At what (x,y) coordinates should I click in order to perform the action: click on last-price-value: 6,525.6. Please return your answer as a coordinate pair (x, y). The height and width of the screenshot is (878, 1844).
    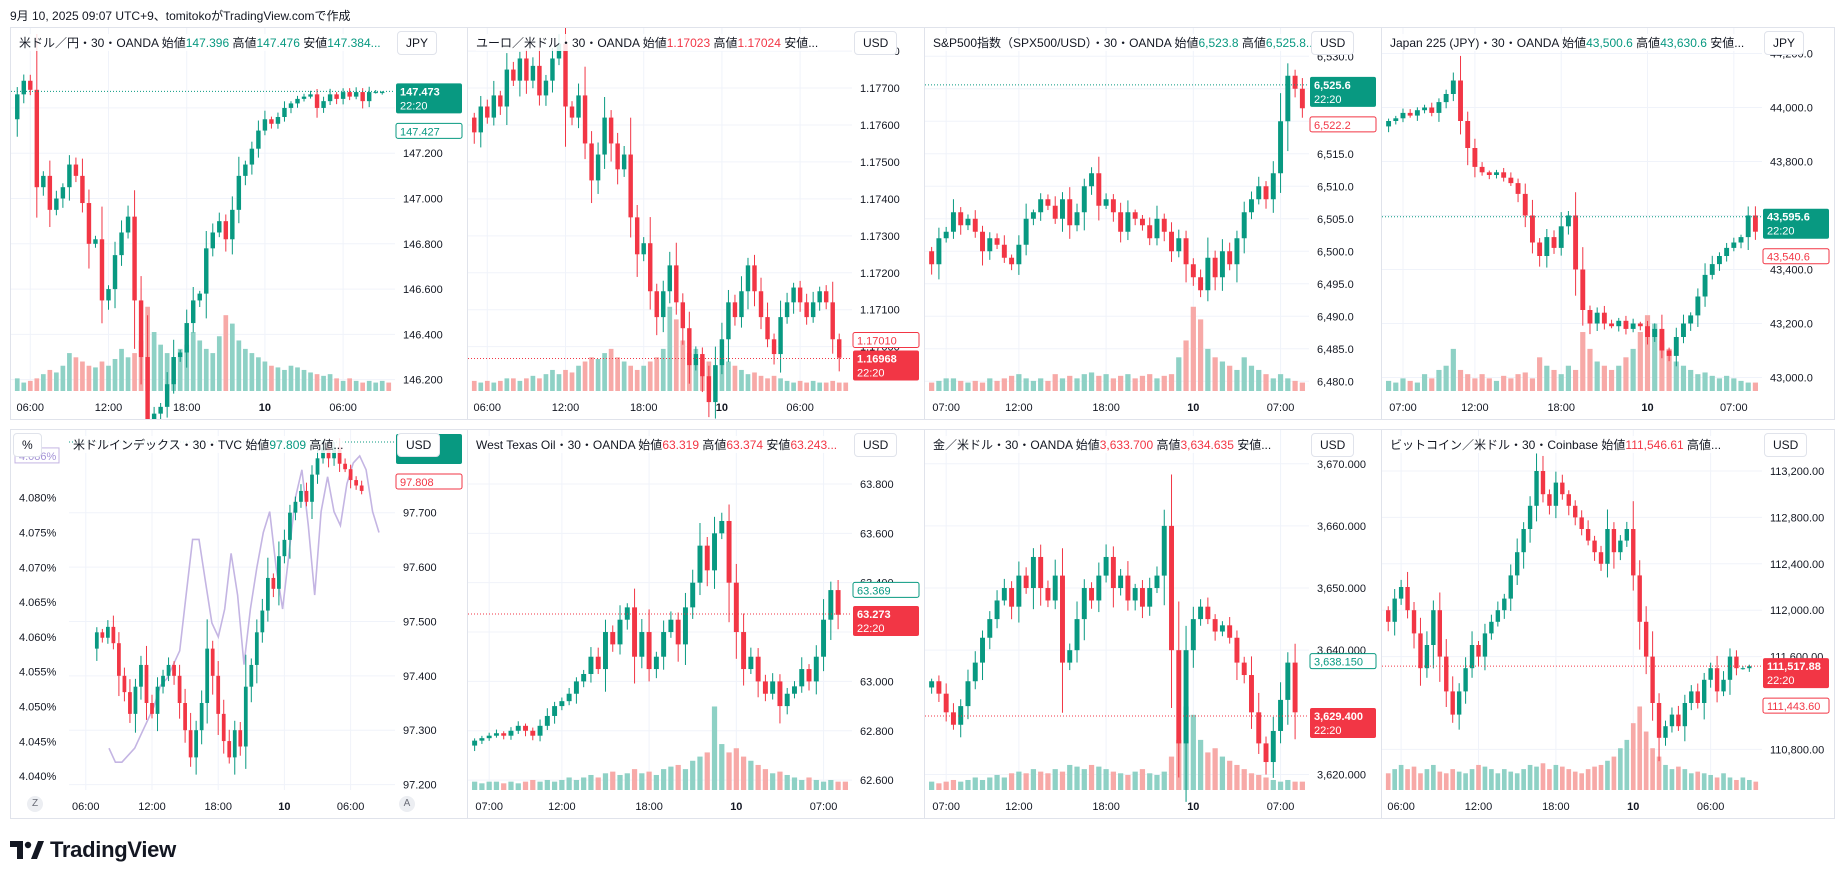
    Looking at the image, I should click on (1332, 86).